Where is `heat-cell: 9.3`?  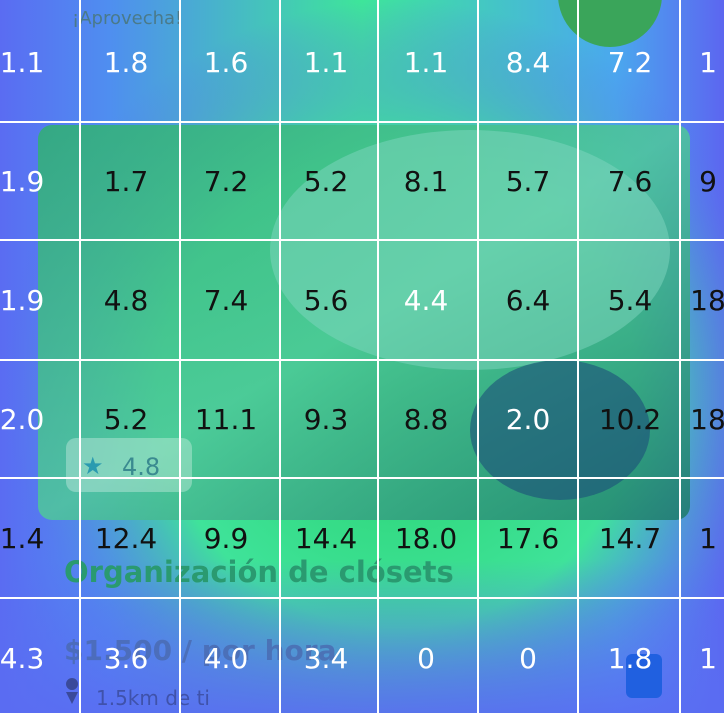 heat-cell: 9.3 is located at coordinates (326, 419).